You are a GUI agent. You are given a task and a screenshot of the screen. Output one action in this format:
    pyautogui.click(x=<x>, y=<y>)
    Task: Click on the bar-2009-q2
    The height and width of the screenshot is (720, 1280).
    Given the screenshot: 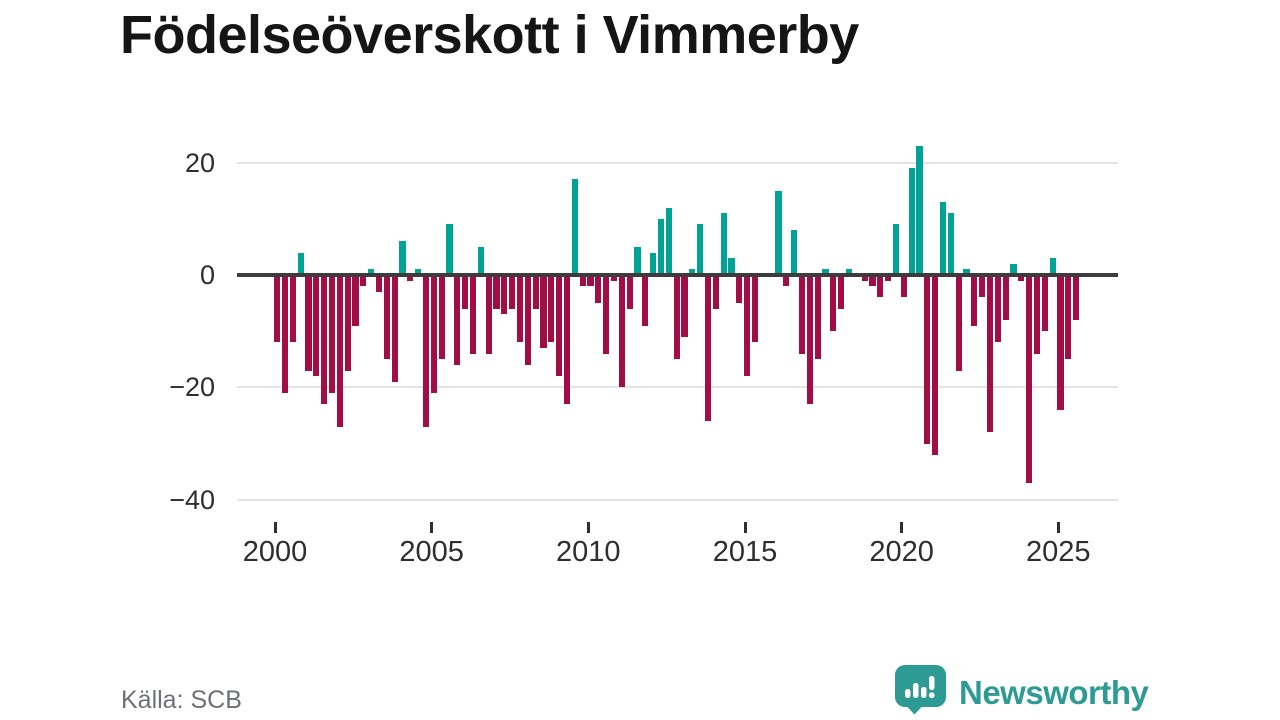 What is the action you would take?
    pyautogui.click(x=567, y=340)
    